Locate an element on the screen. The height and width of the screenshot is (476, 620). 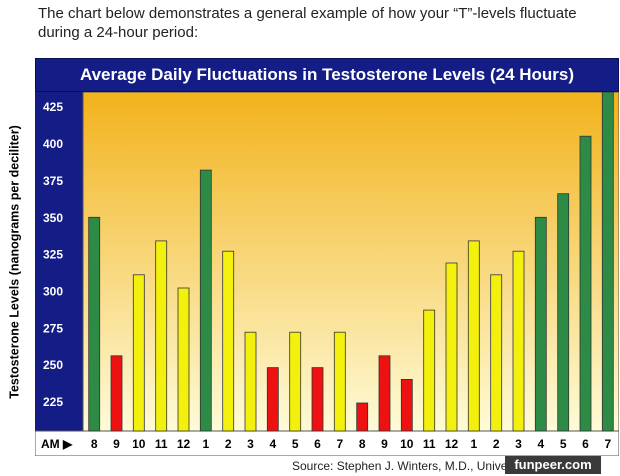
x-axis-strip is located at coordinates (327, 443).